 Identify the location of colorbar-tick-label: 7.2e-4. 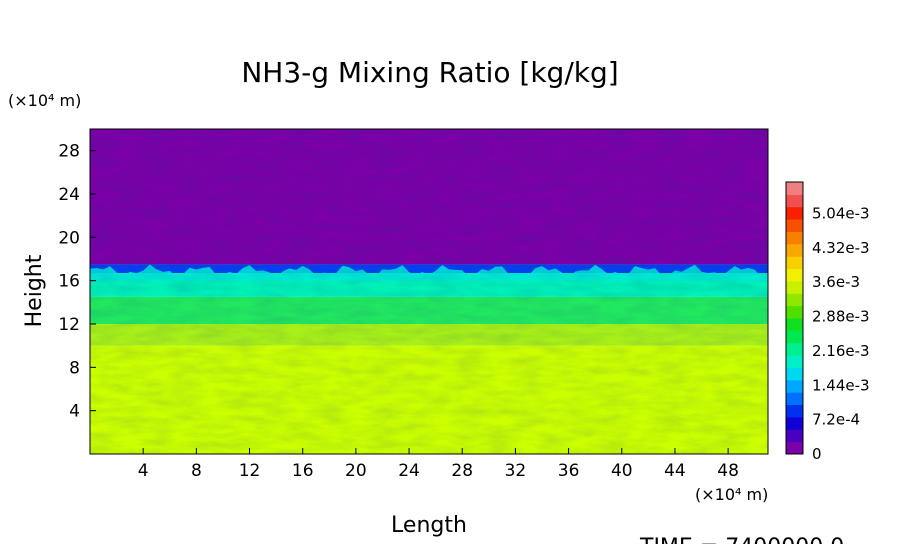
(836, 420).